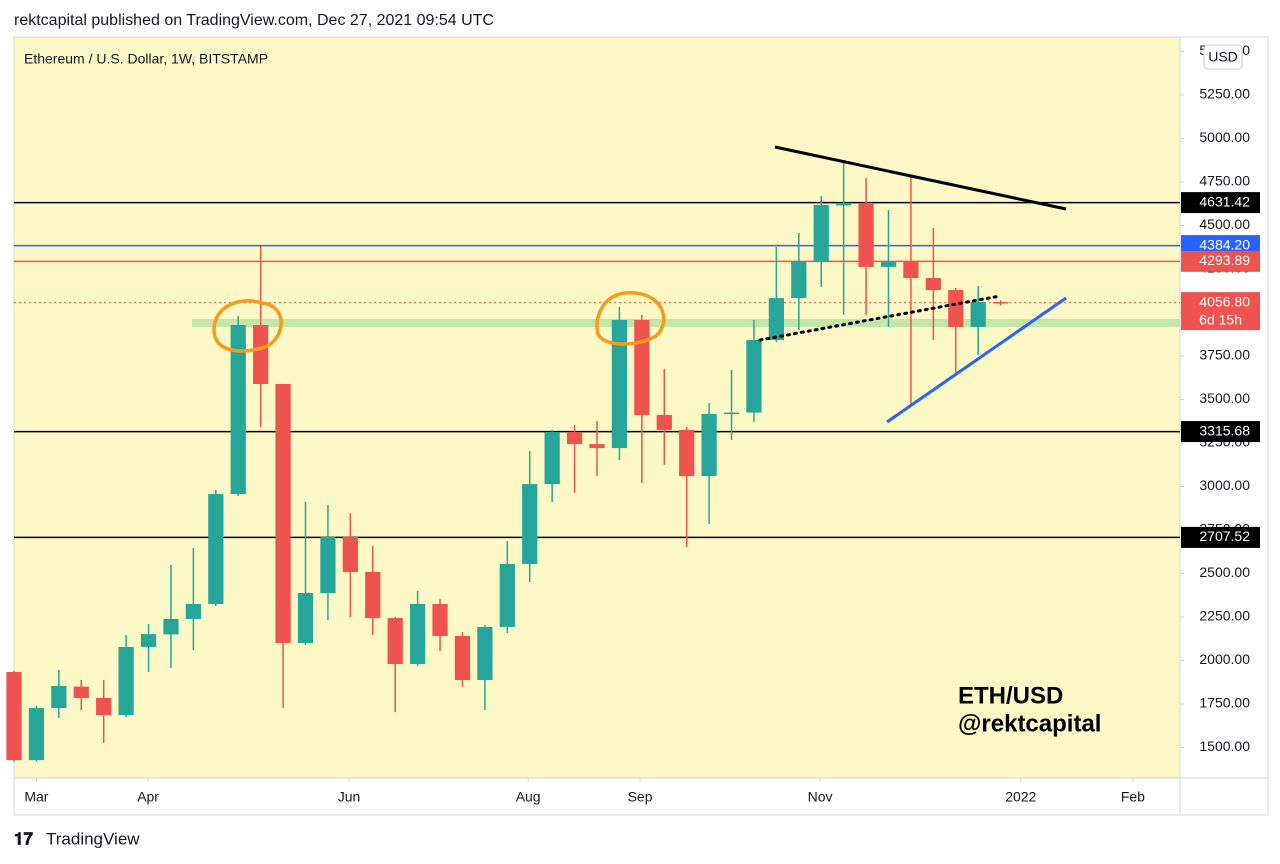 Image resolution: width=1280 pixels, height=864 pixels. I want to click on y-tick-label: 2250.00, so click(1224, 616).